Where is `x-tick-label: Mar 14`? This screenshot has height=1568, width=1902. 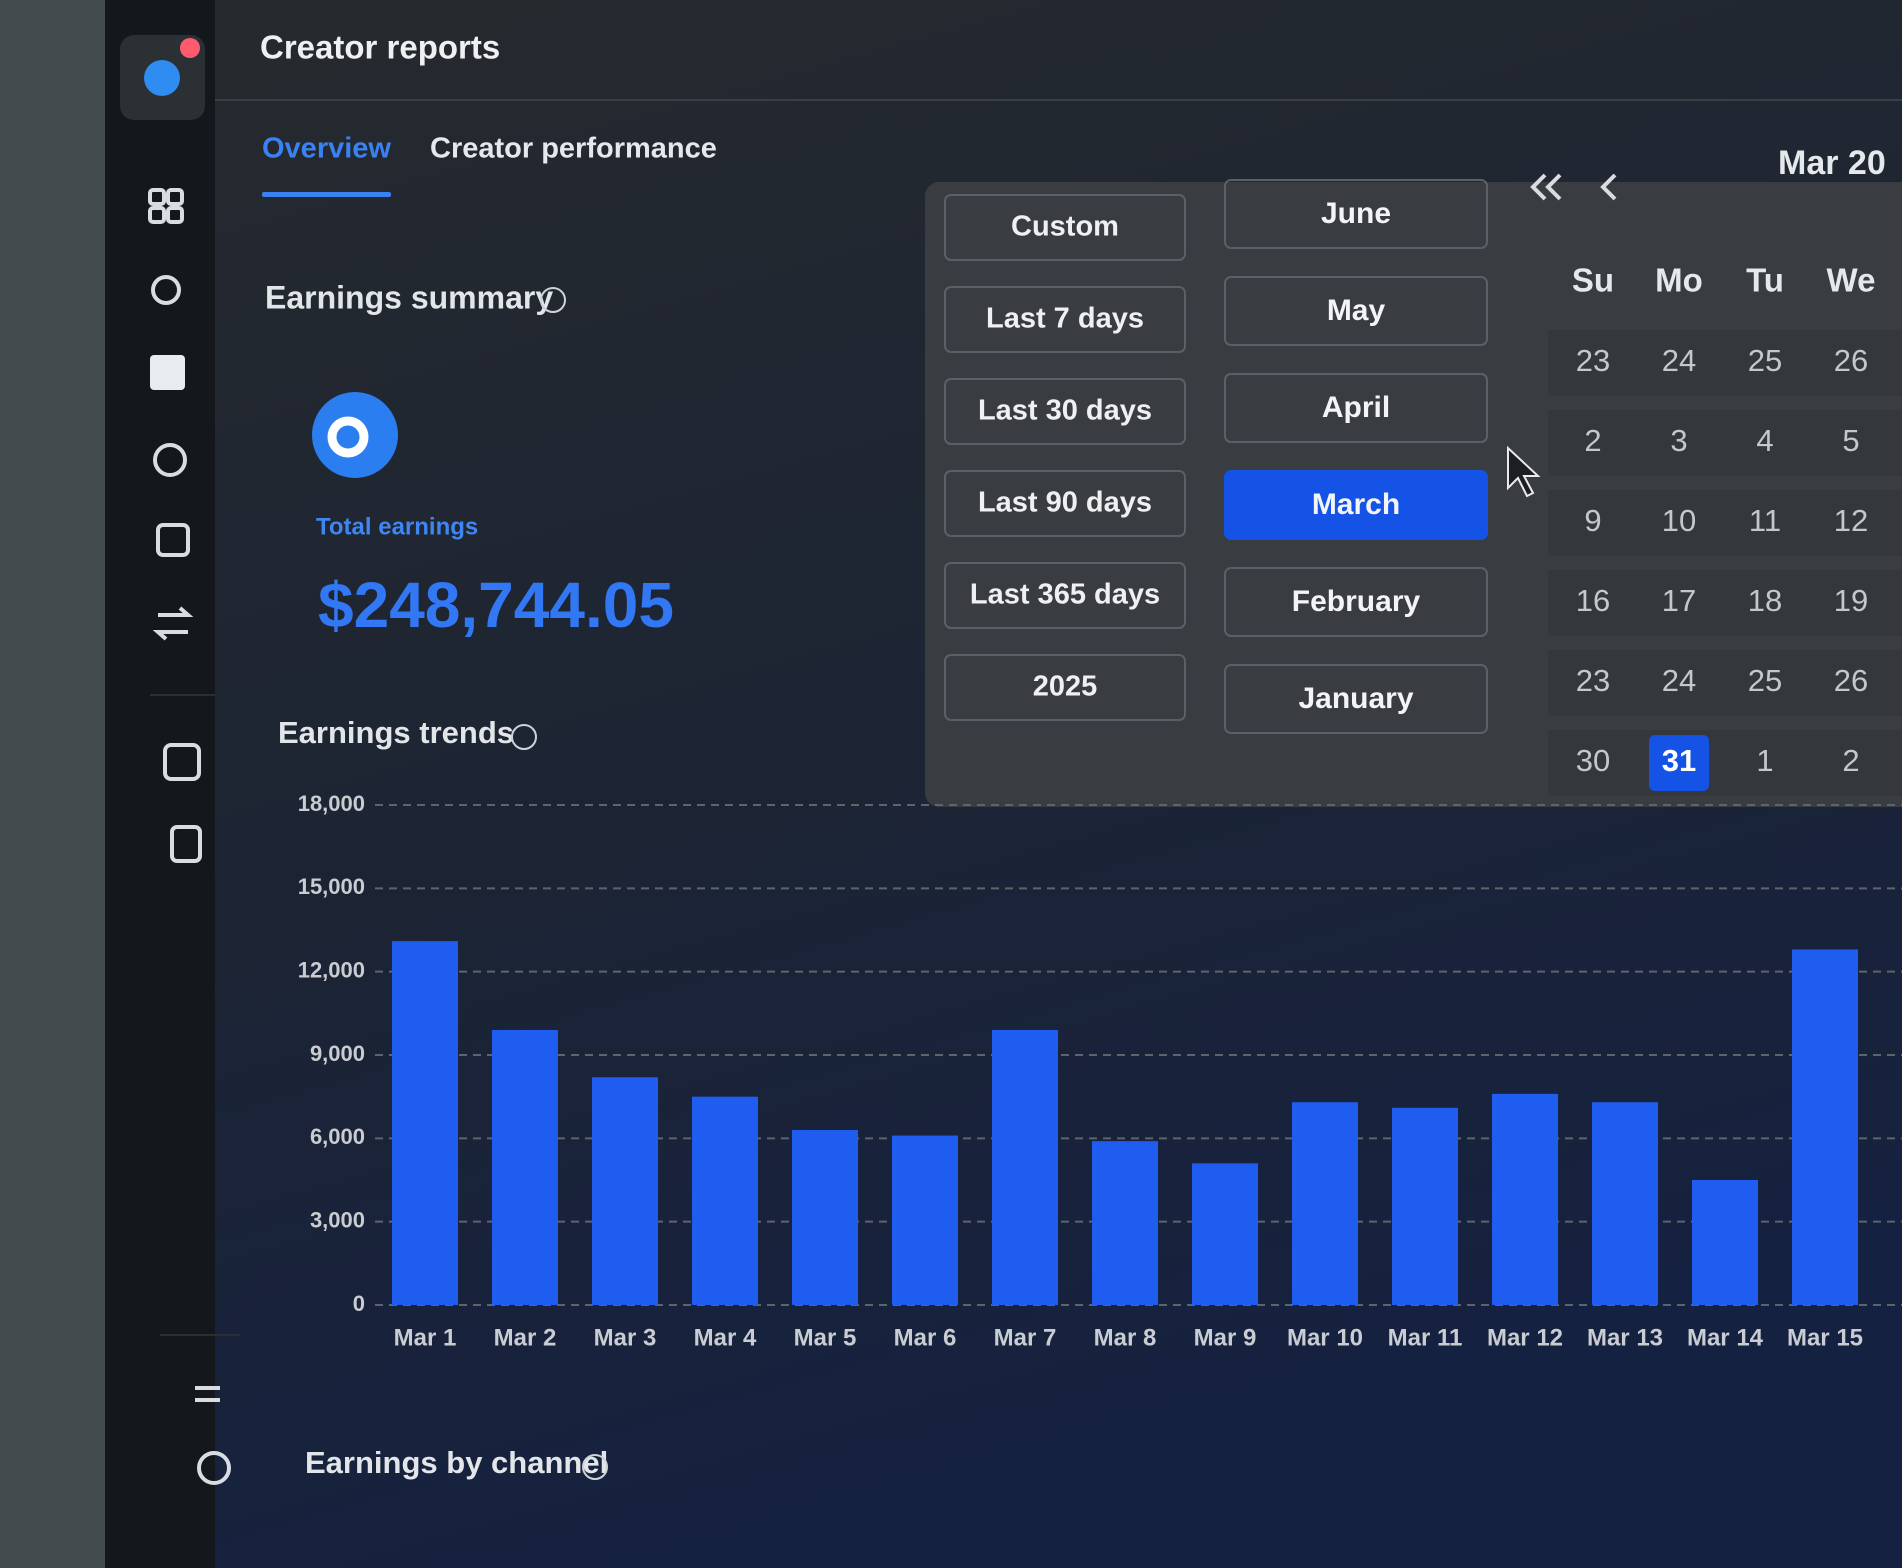
x-tick-label: Mar 14 is located at coordinates (1725, 1337).